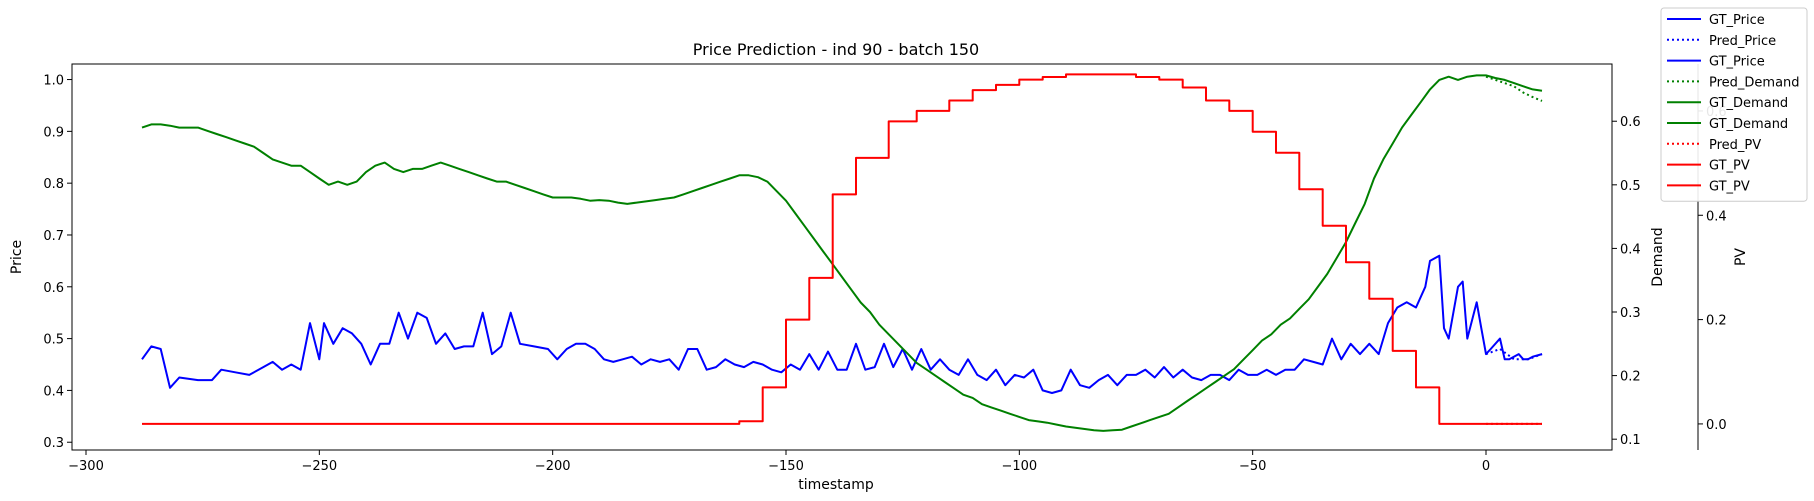 The image size is (1814, 501). What do you see at coordinates (1486, 466) in the screenshot?
I see `x-tick-label: 0` at bounding box center [1486, 466].